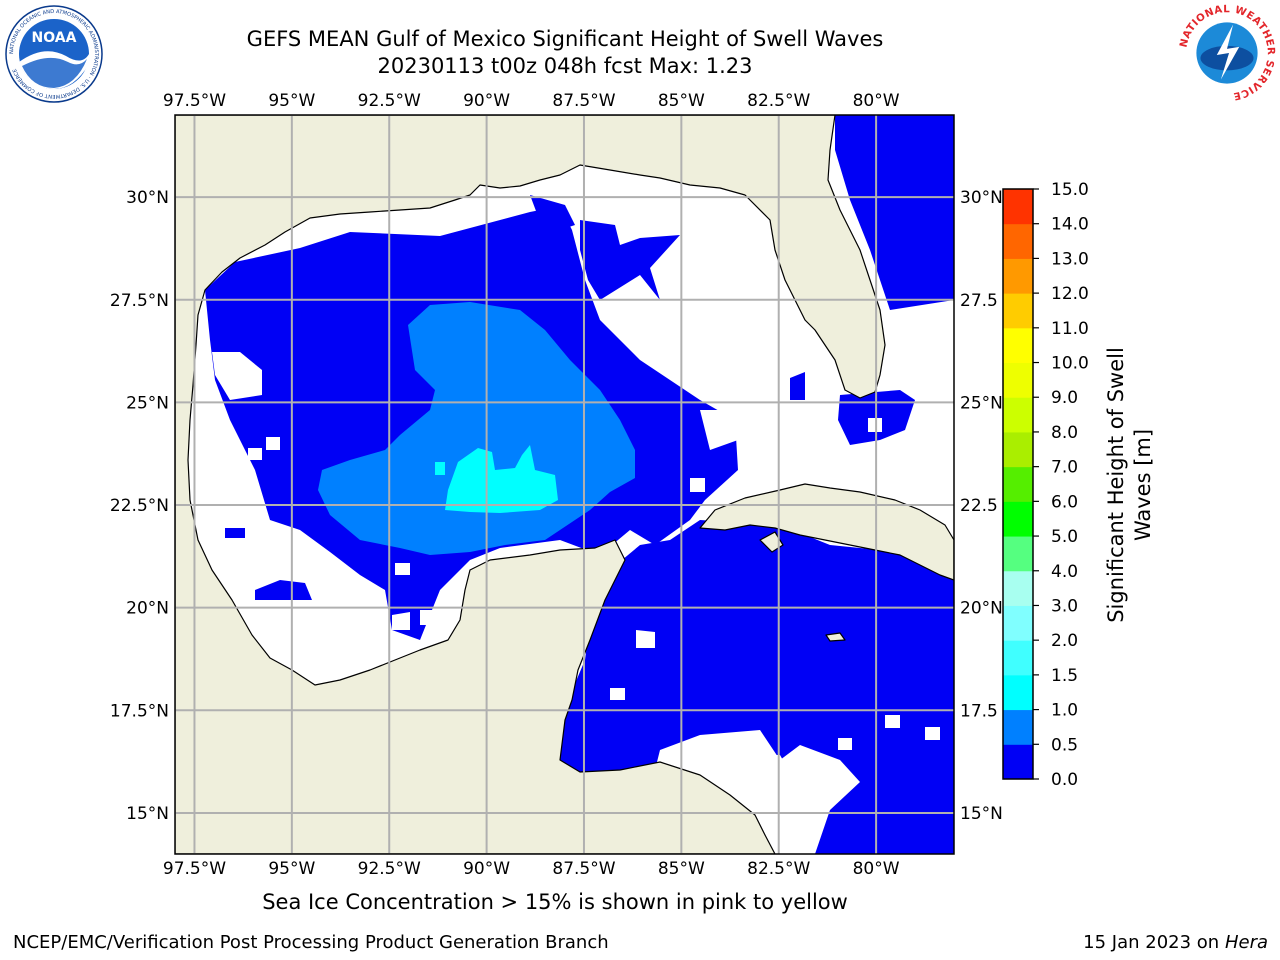 The height and width of the screenshot is (960, 1280). I want to click on lat-tick-label-right: 15°N, so click(981, 814).